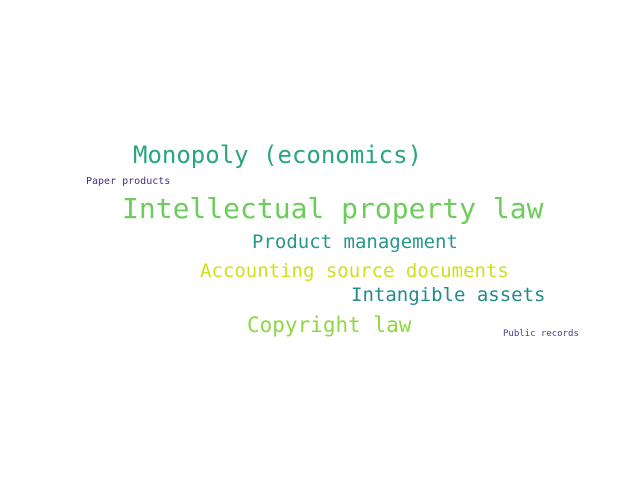 The height and width of the screenshot is (480, 640). What do you see at coordinates (128, 181) in the screenshot?
I see `word-paper-products: Paper products` at bounding box center [128, 181].